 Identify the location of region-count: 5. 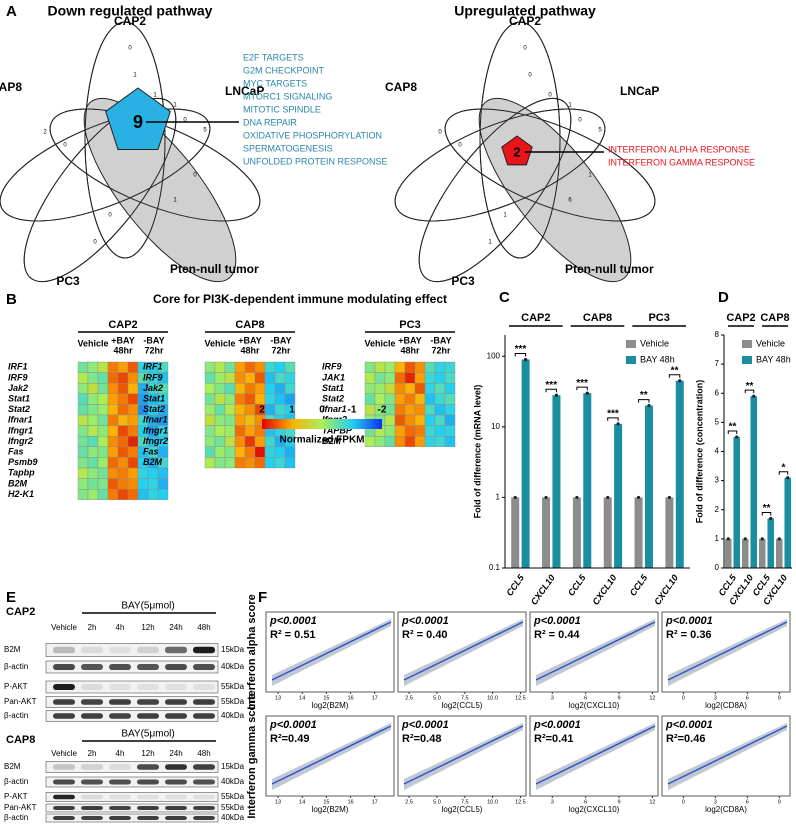
(205, 131).